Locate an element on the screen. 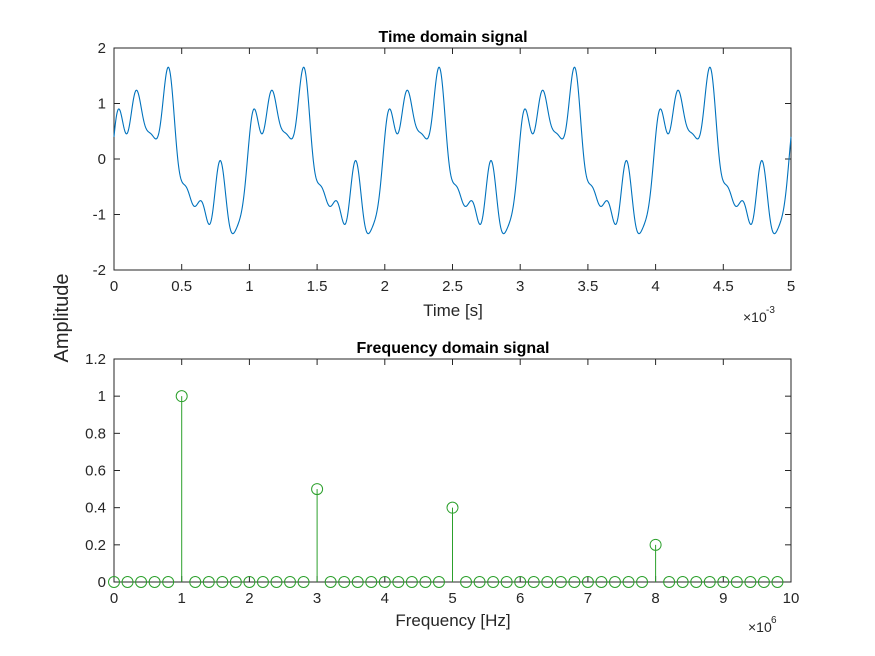  frequency-x-tick-label: 0 is located at coordinates (114, 598).